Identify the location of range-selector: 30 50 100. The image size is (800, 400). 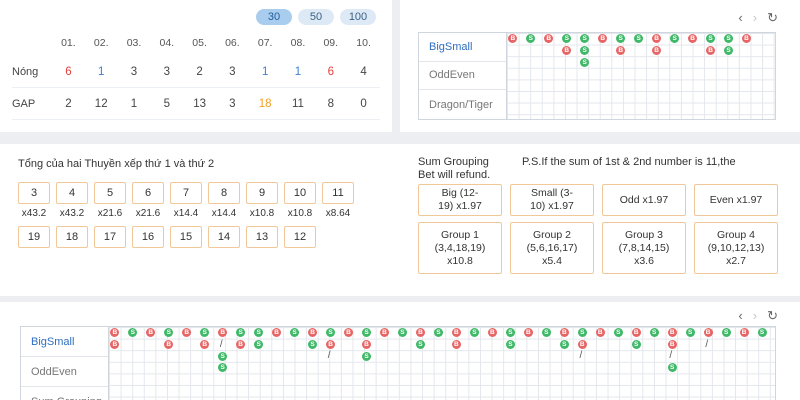
(316, 17).